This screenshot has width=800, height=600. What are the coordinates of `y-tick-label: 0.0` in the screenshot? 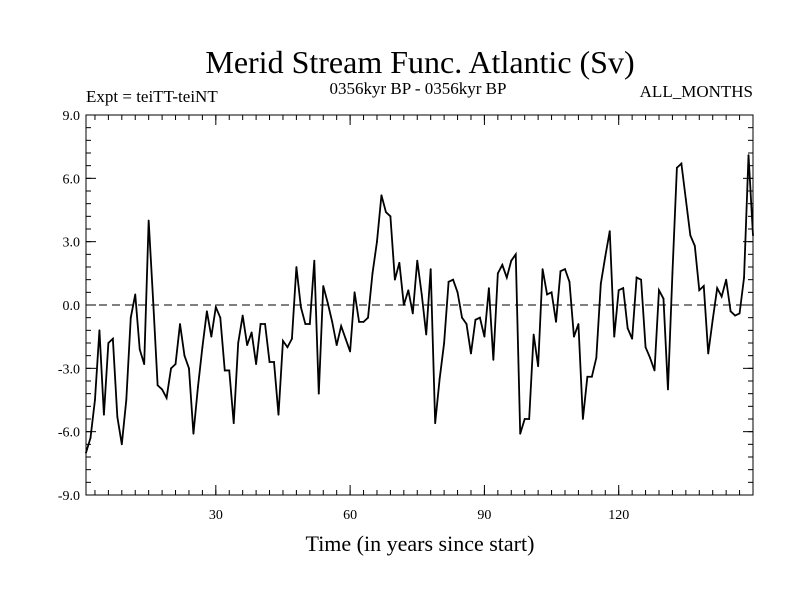 It's located at (72, 306).